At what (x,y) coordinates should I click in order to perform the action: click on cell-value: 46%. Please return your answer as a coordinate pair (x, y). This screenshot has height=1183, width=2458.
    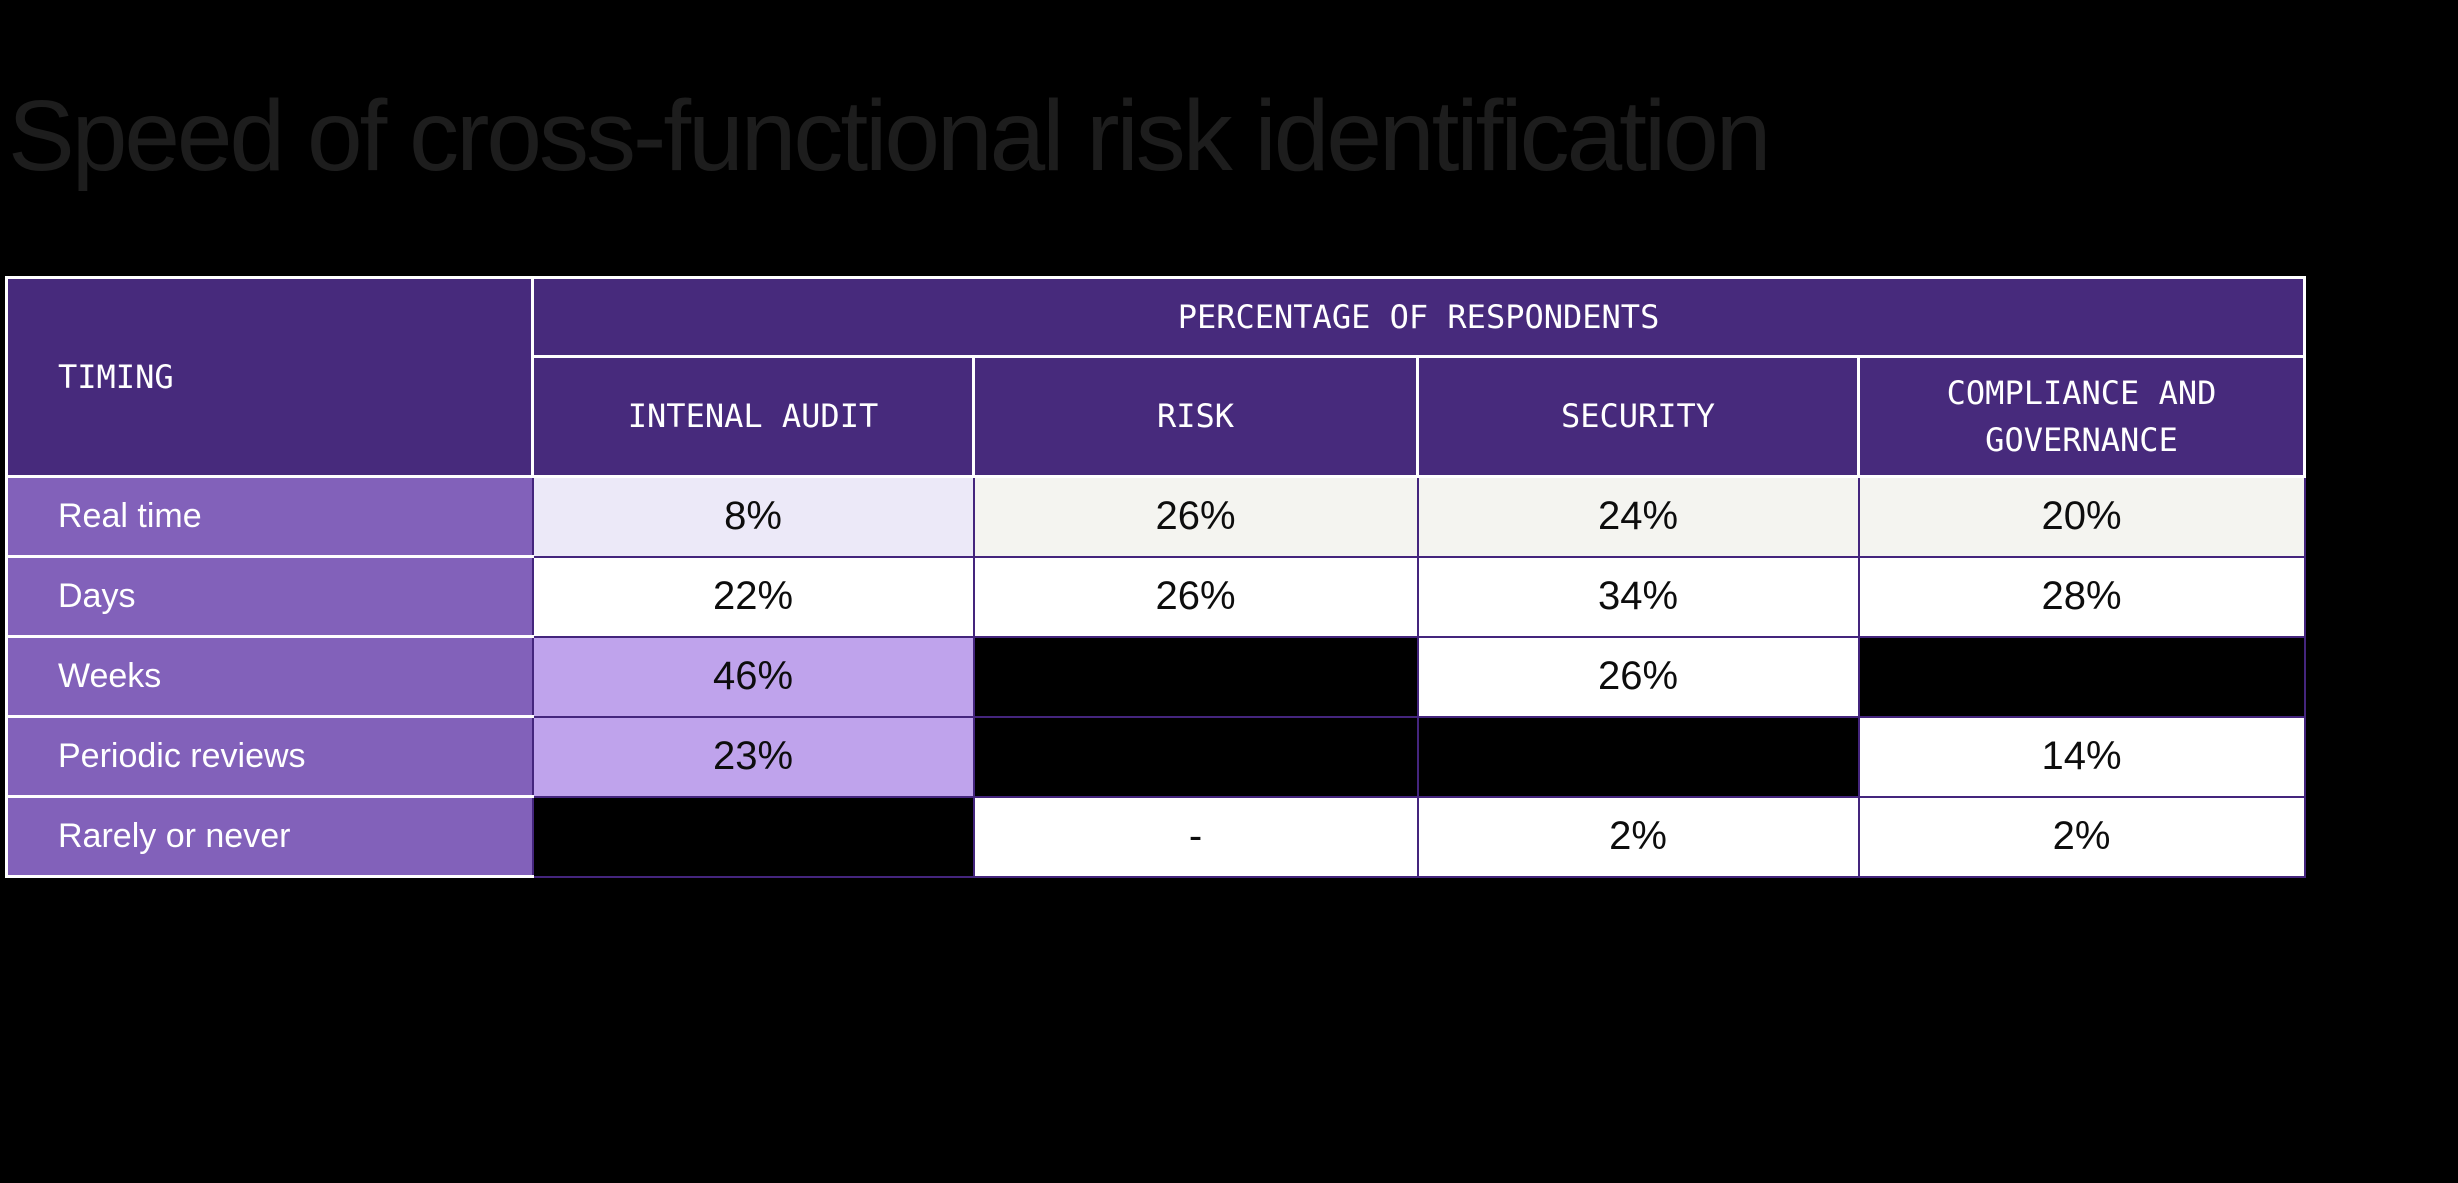
    Looking at the image, I should click on (753, 676).